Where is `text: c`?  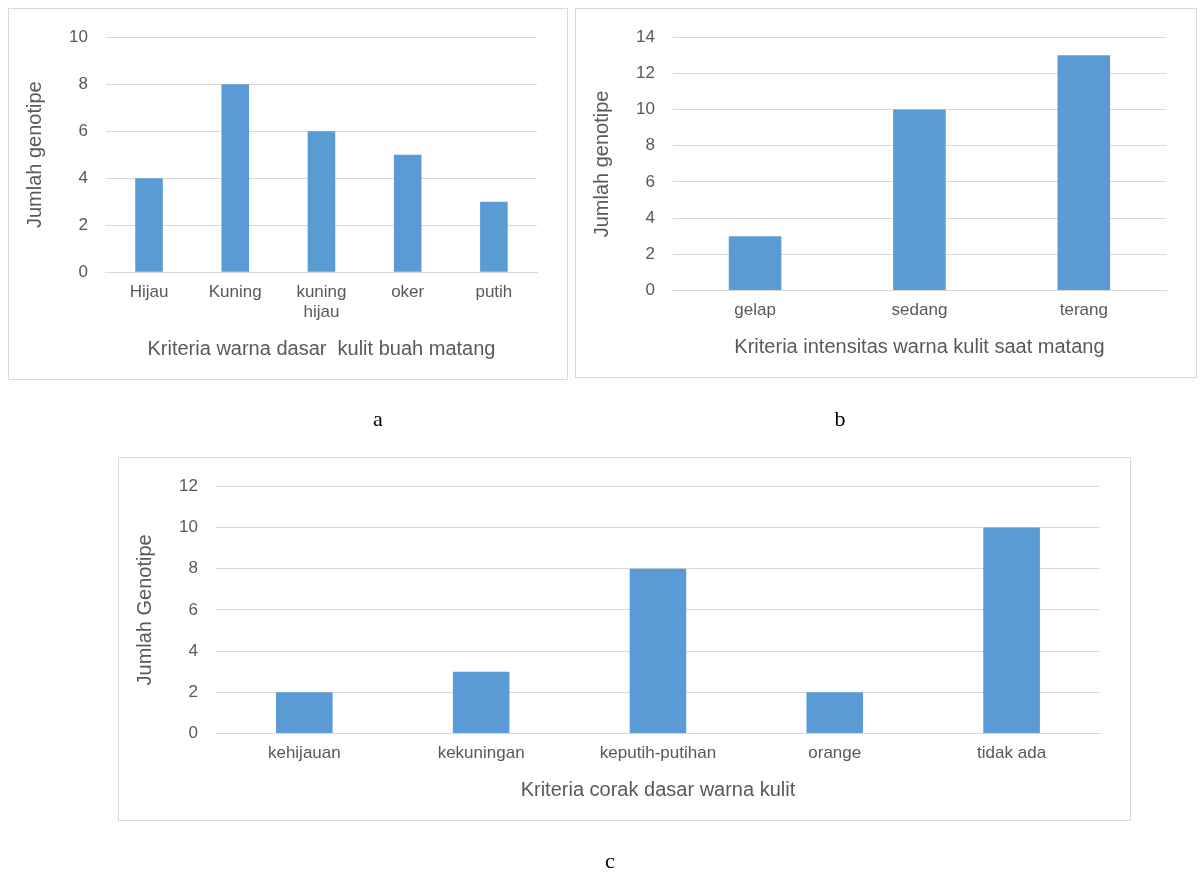
text: c is located at coordinates (610, 861).